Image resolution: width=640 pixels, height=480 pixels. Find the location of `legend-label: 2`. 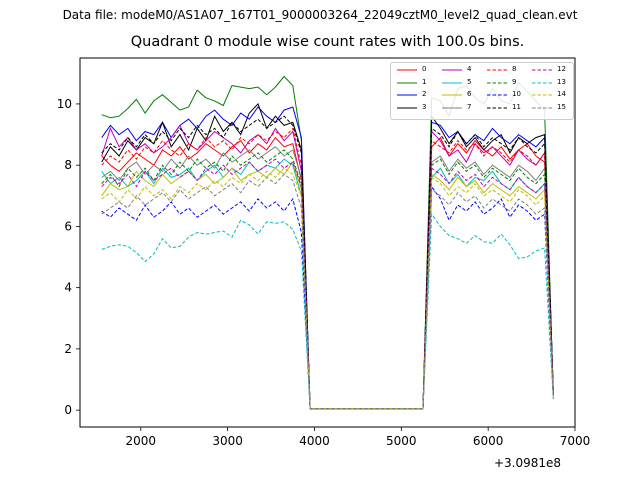

legend-label: 2 is located at coordinates (424, 94).